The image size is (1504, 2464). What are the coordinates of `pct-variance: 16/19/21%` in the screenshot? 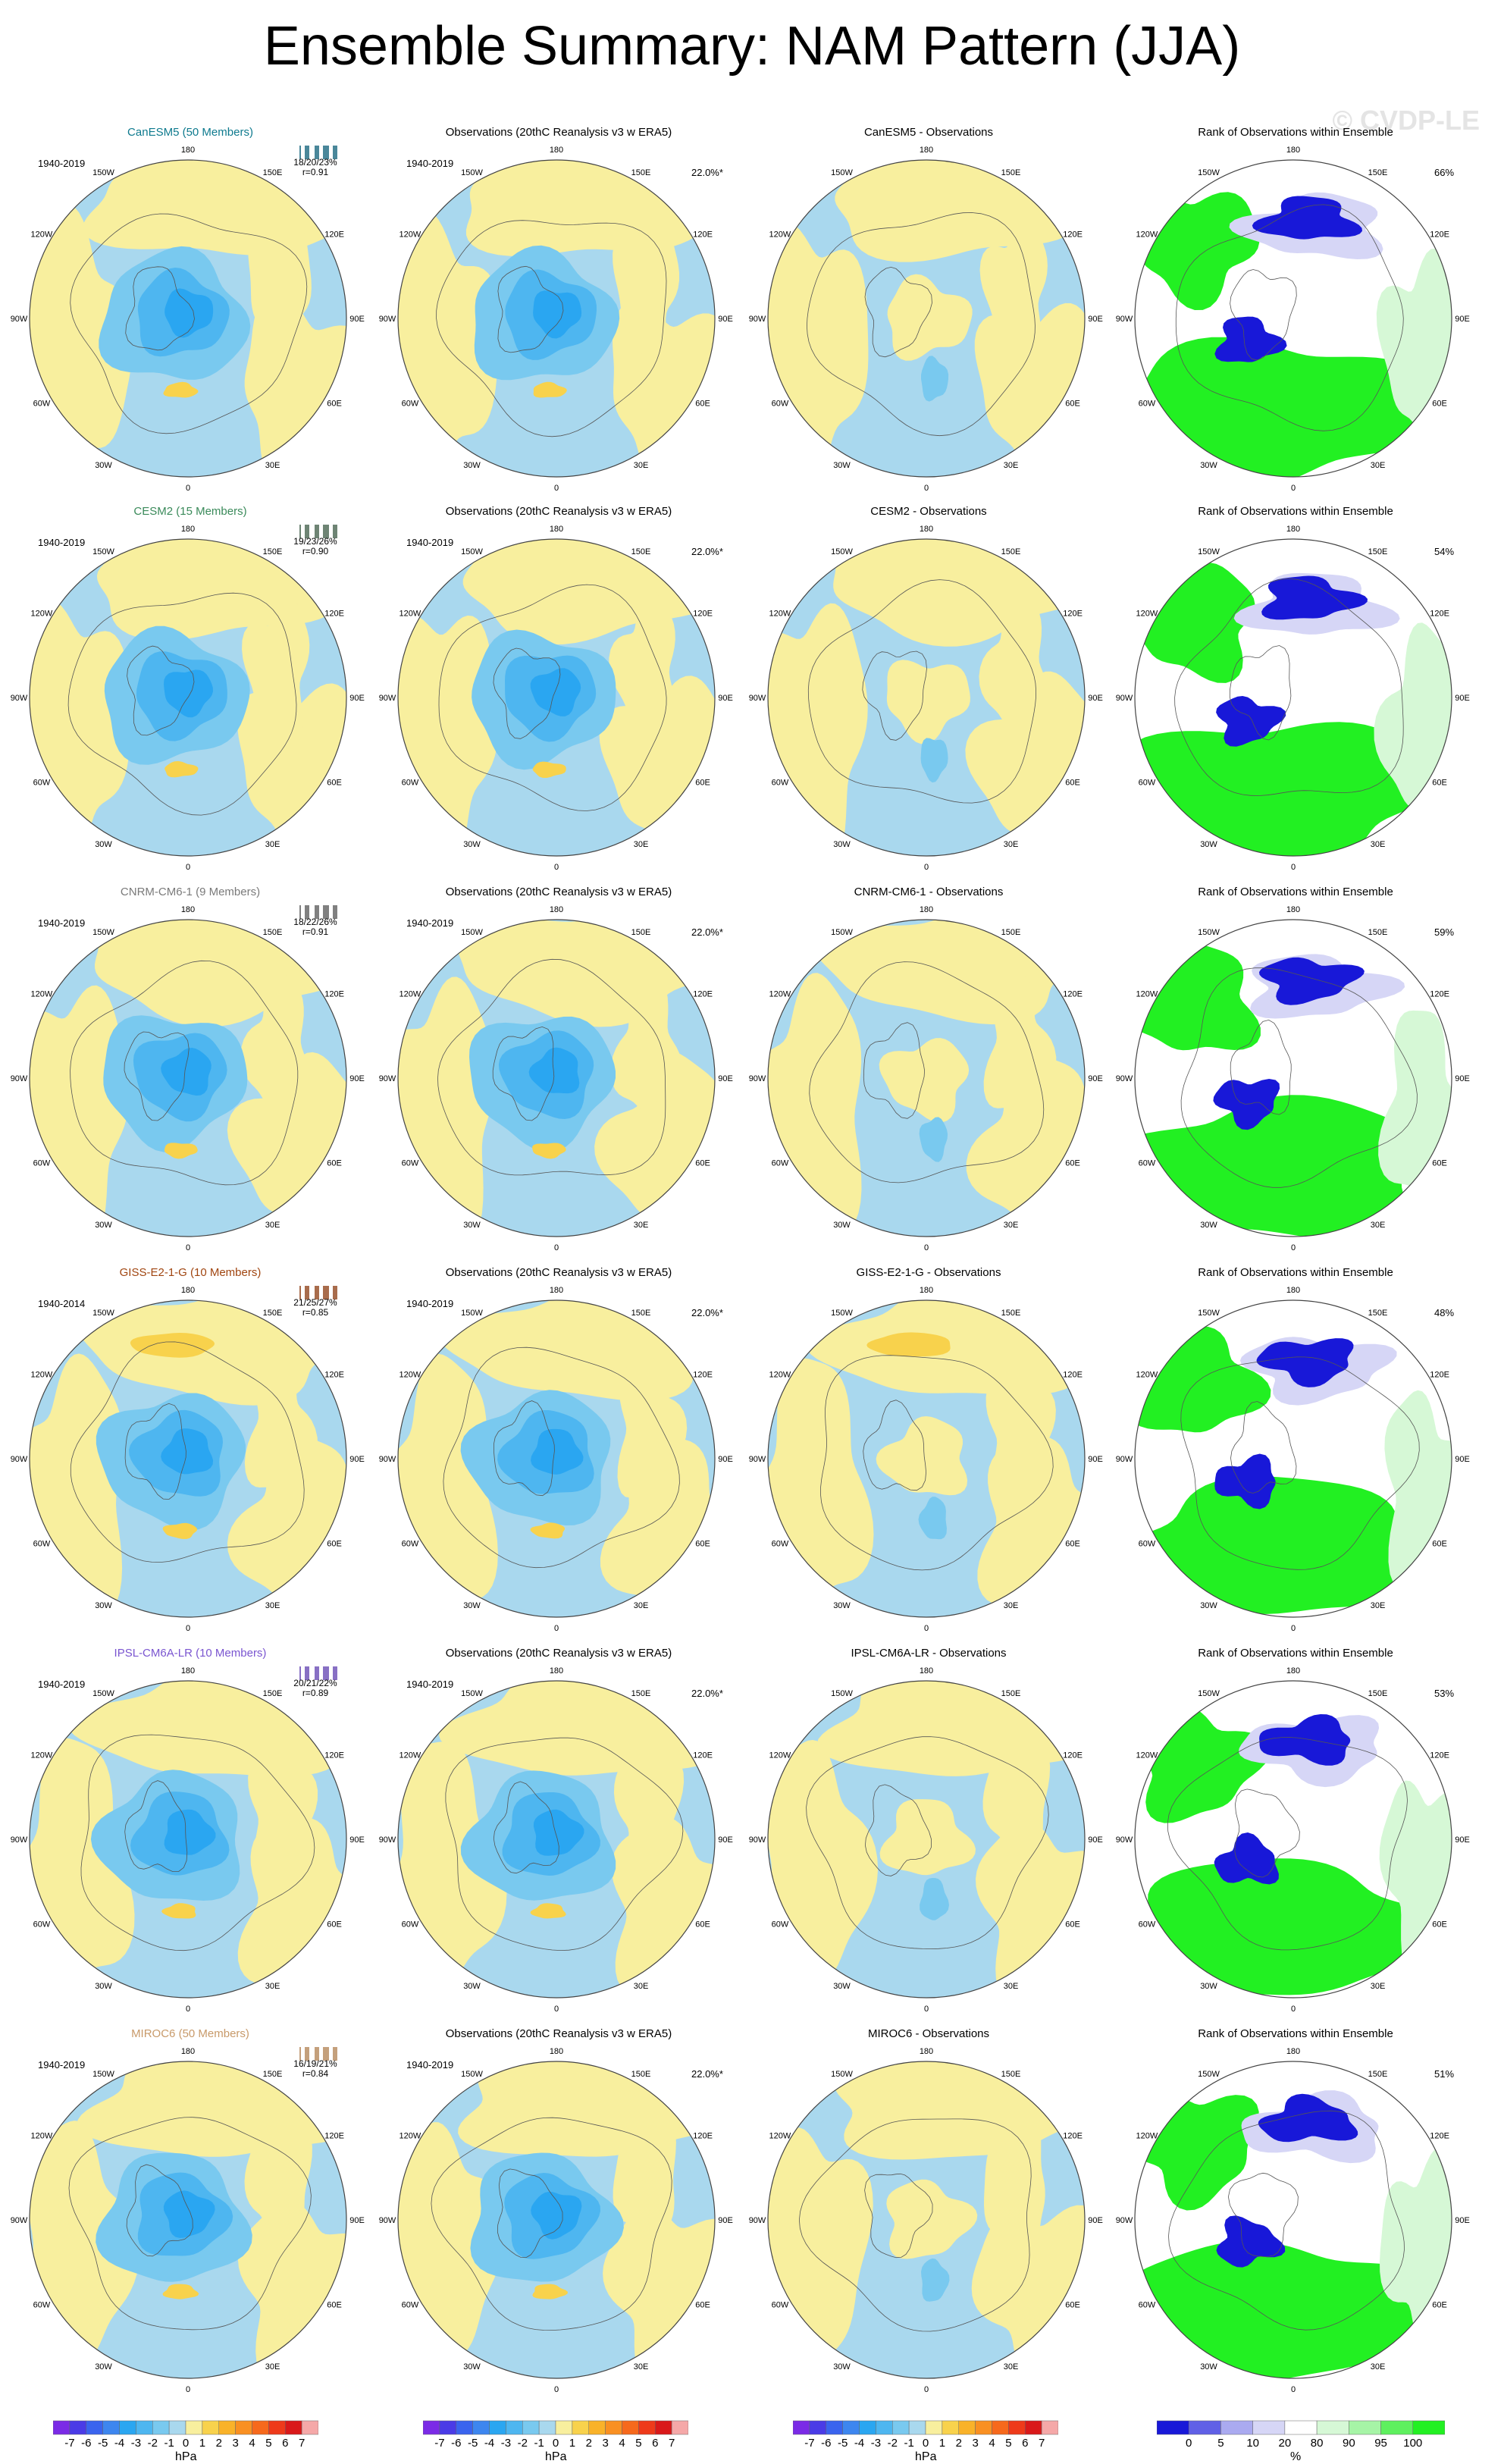 It's located at (315, 2063).